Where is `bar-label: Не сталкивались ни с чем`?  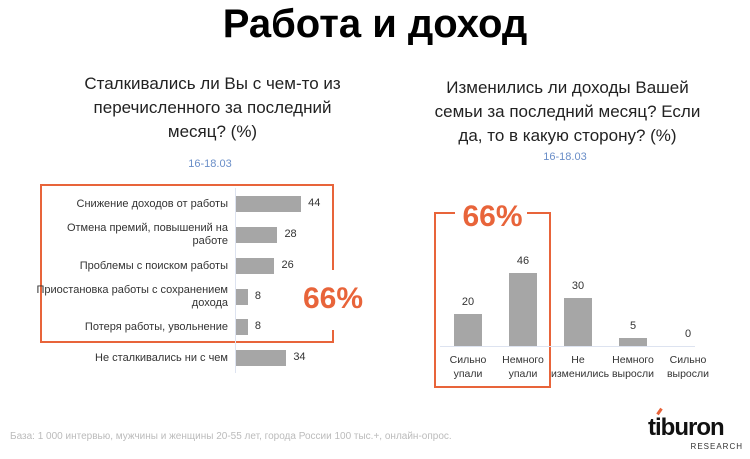
bar-label: Не сталкивались ни с чем is located at coordinates (131, 358).